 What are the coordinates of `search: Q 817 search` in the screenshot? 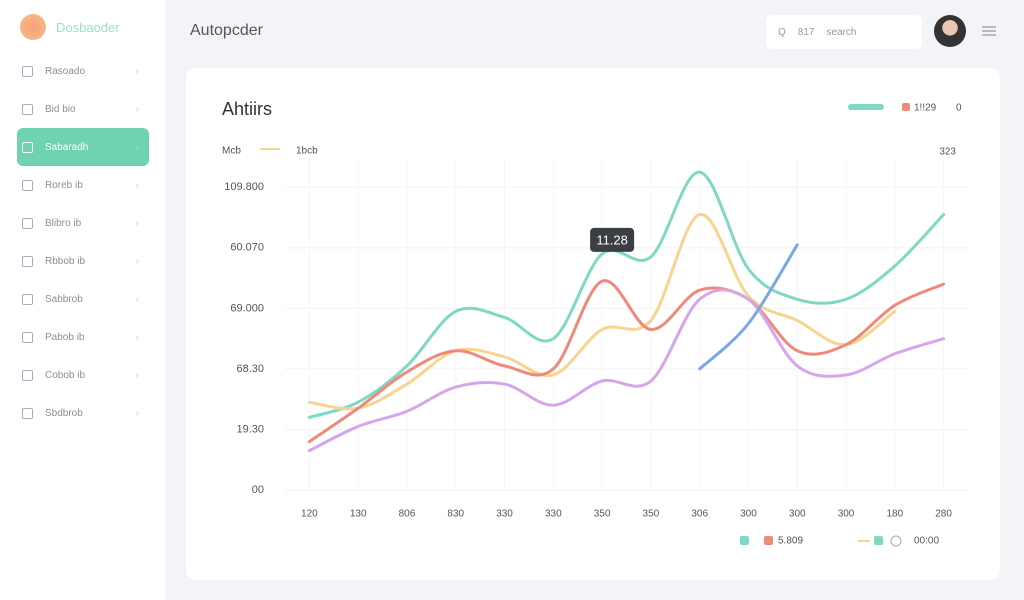 It's located at (844, 32).